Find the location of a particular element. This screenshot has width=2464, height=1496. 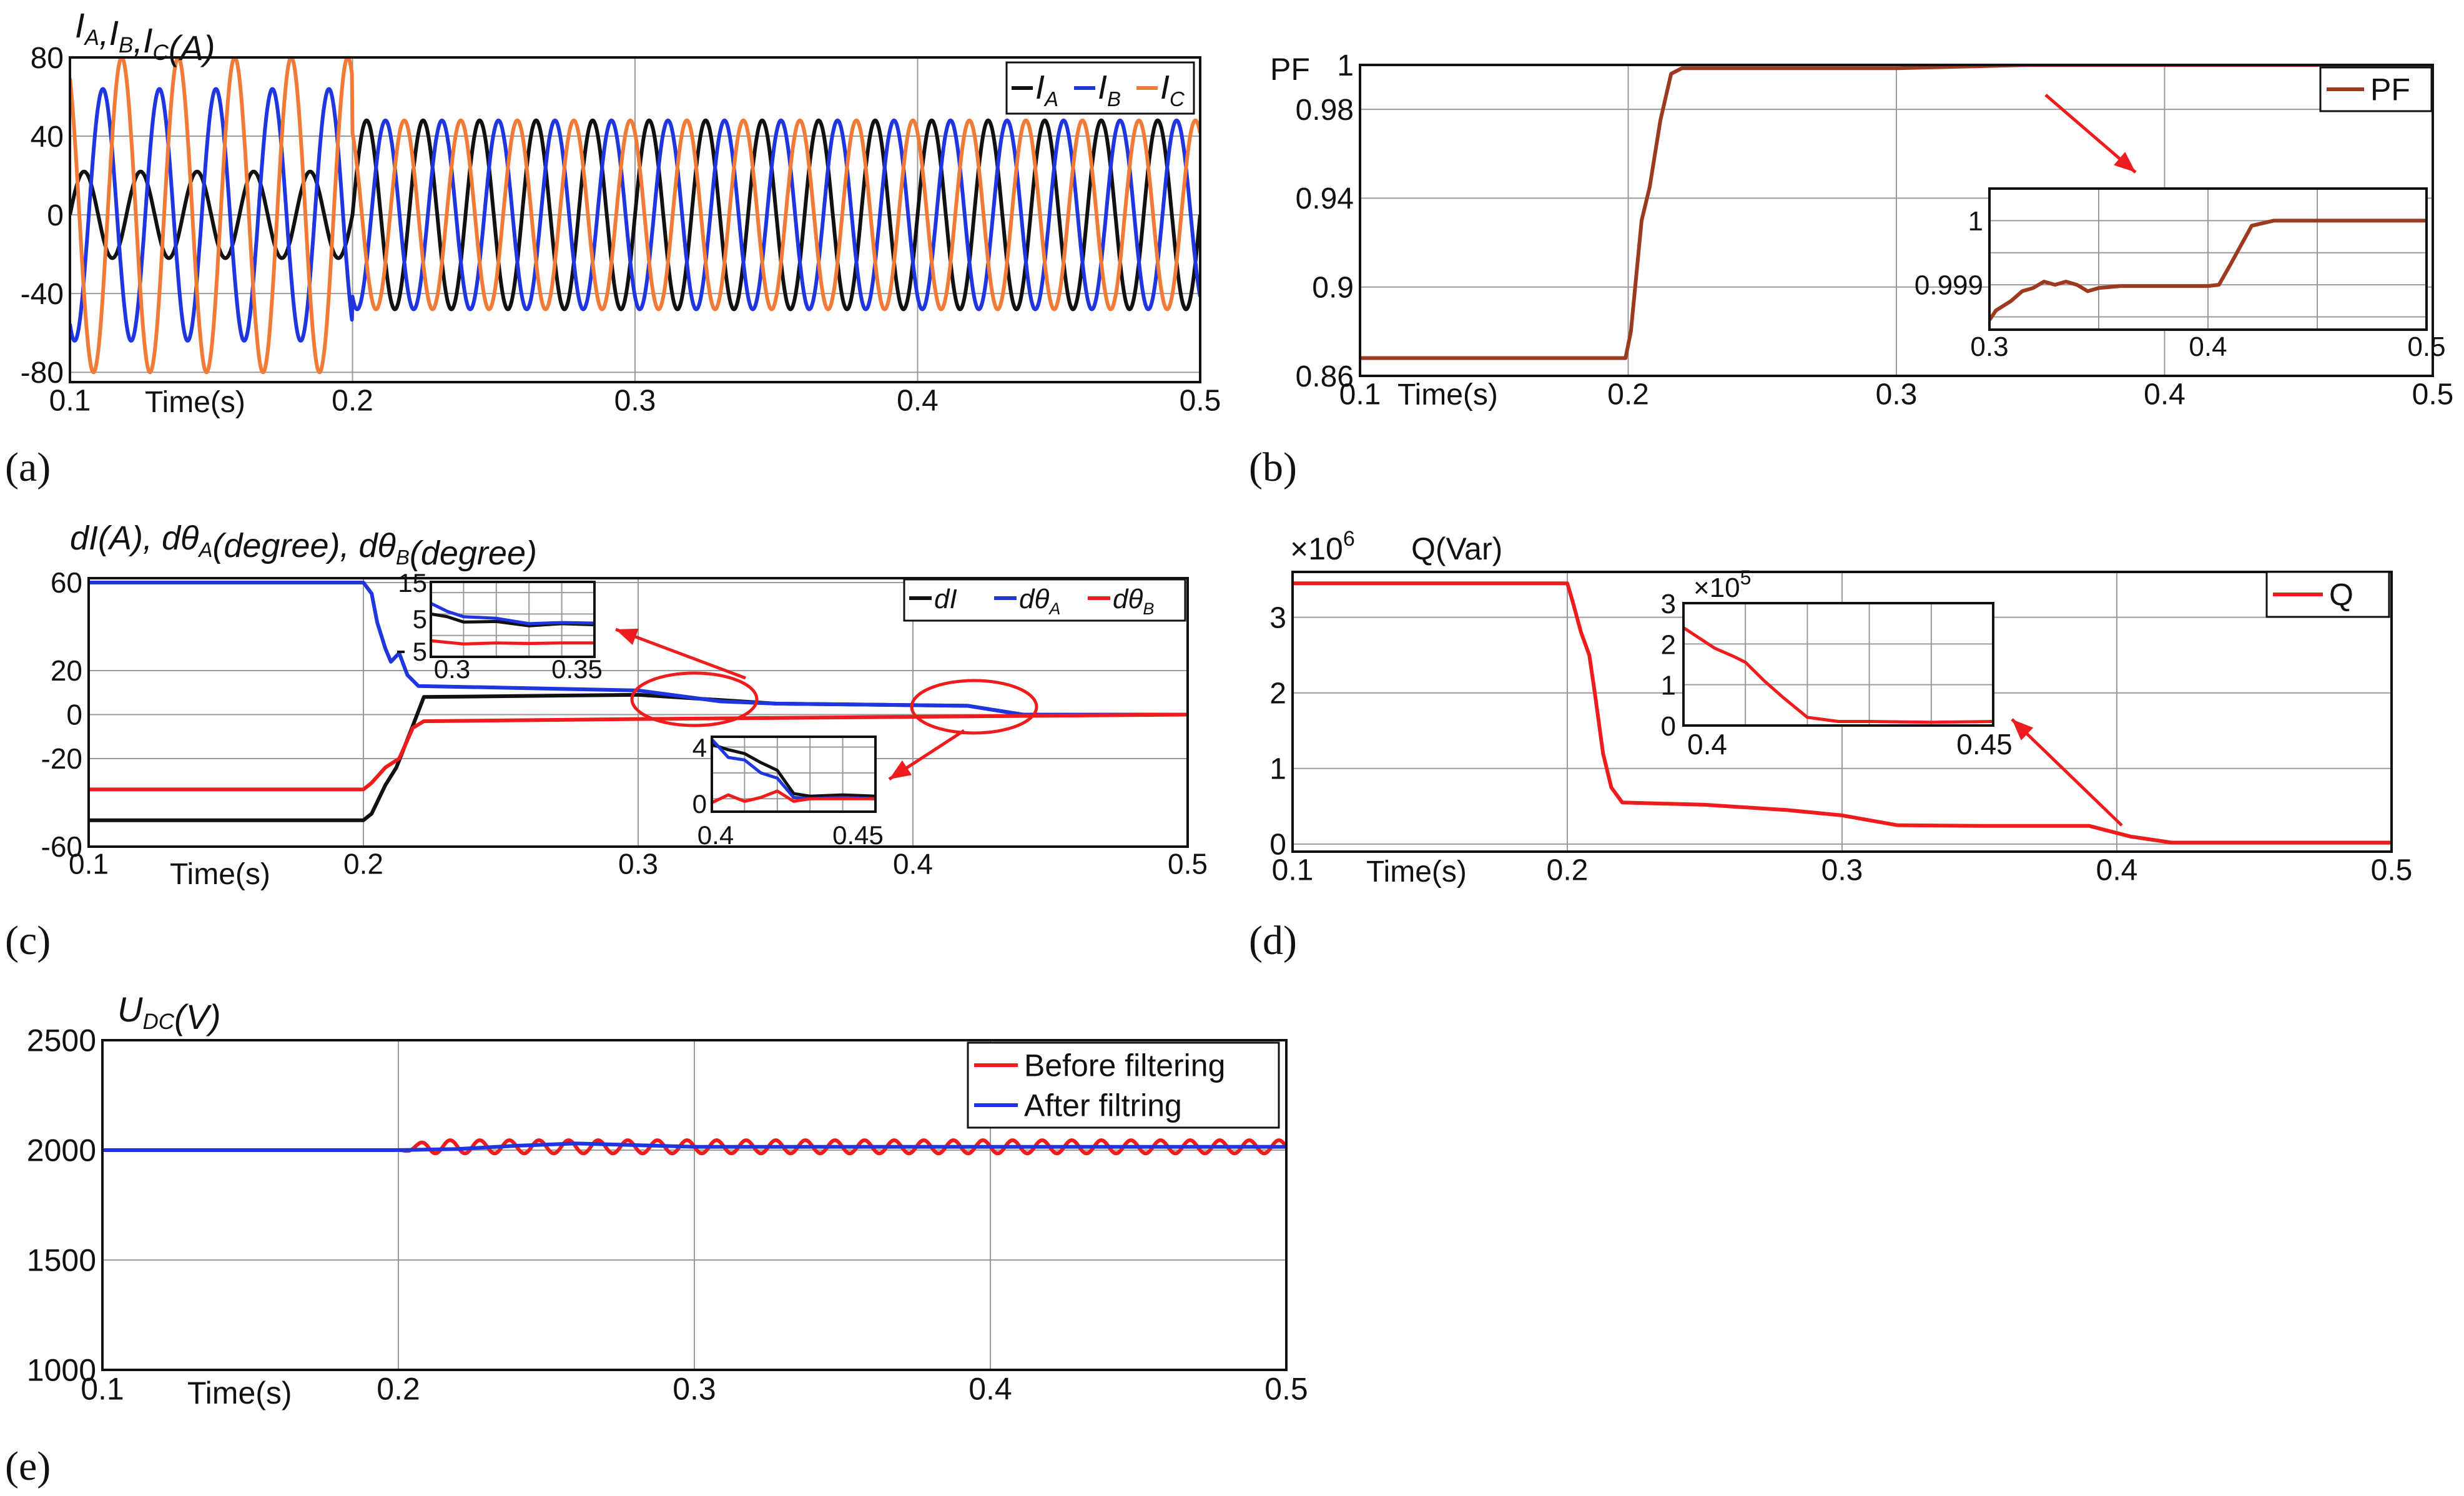

chart-title: PF is located at coordinates (1290, 69).